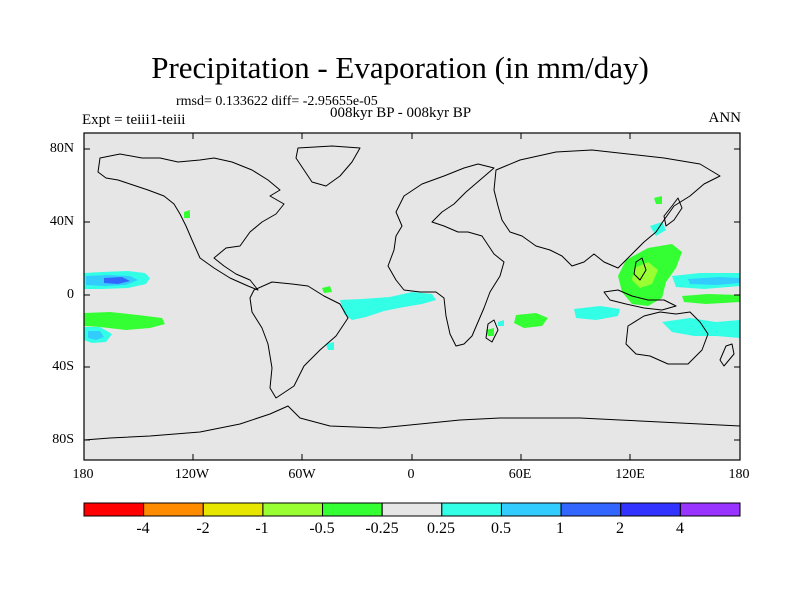  I want to click on season-label: ANN, so click(725, 118).